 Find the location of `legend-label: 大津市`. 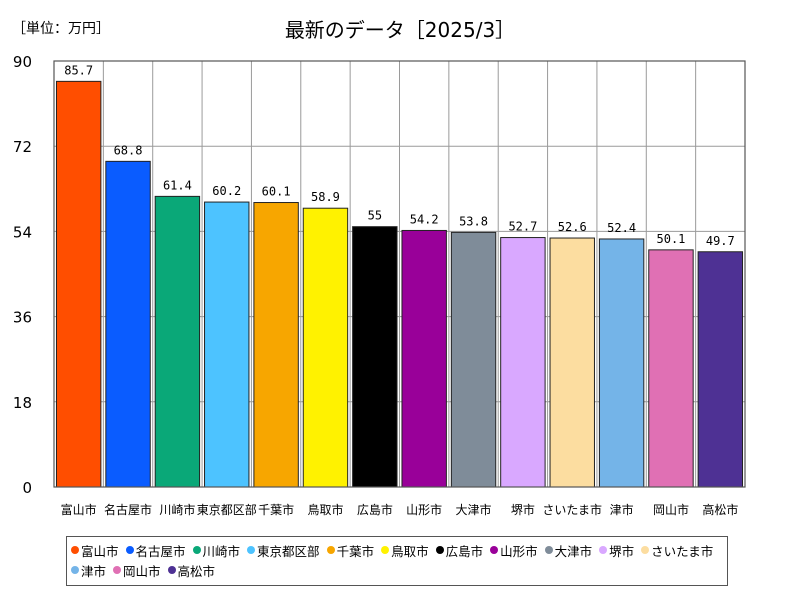

legend-label: 大津市 is located at coordinates (573, 551).